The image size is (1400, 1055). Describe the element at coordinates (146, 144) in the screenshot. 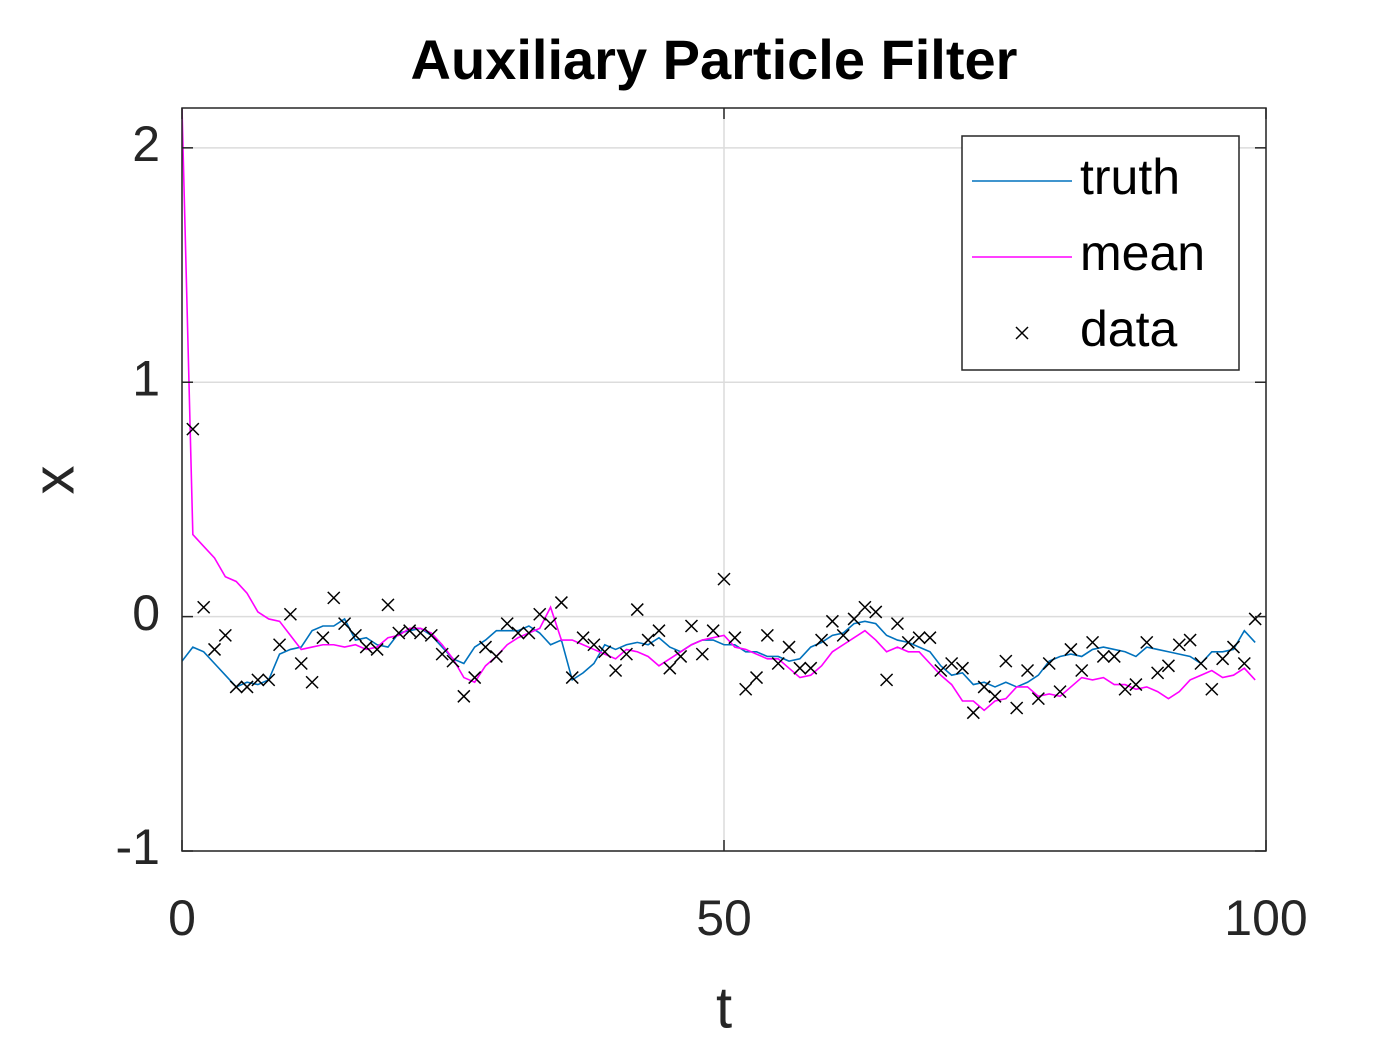

I see `y-tick-label: 2` at that location.